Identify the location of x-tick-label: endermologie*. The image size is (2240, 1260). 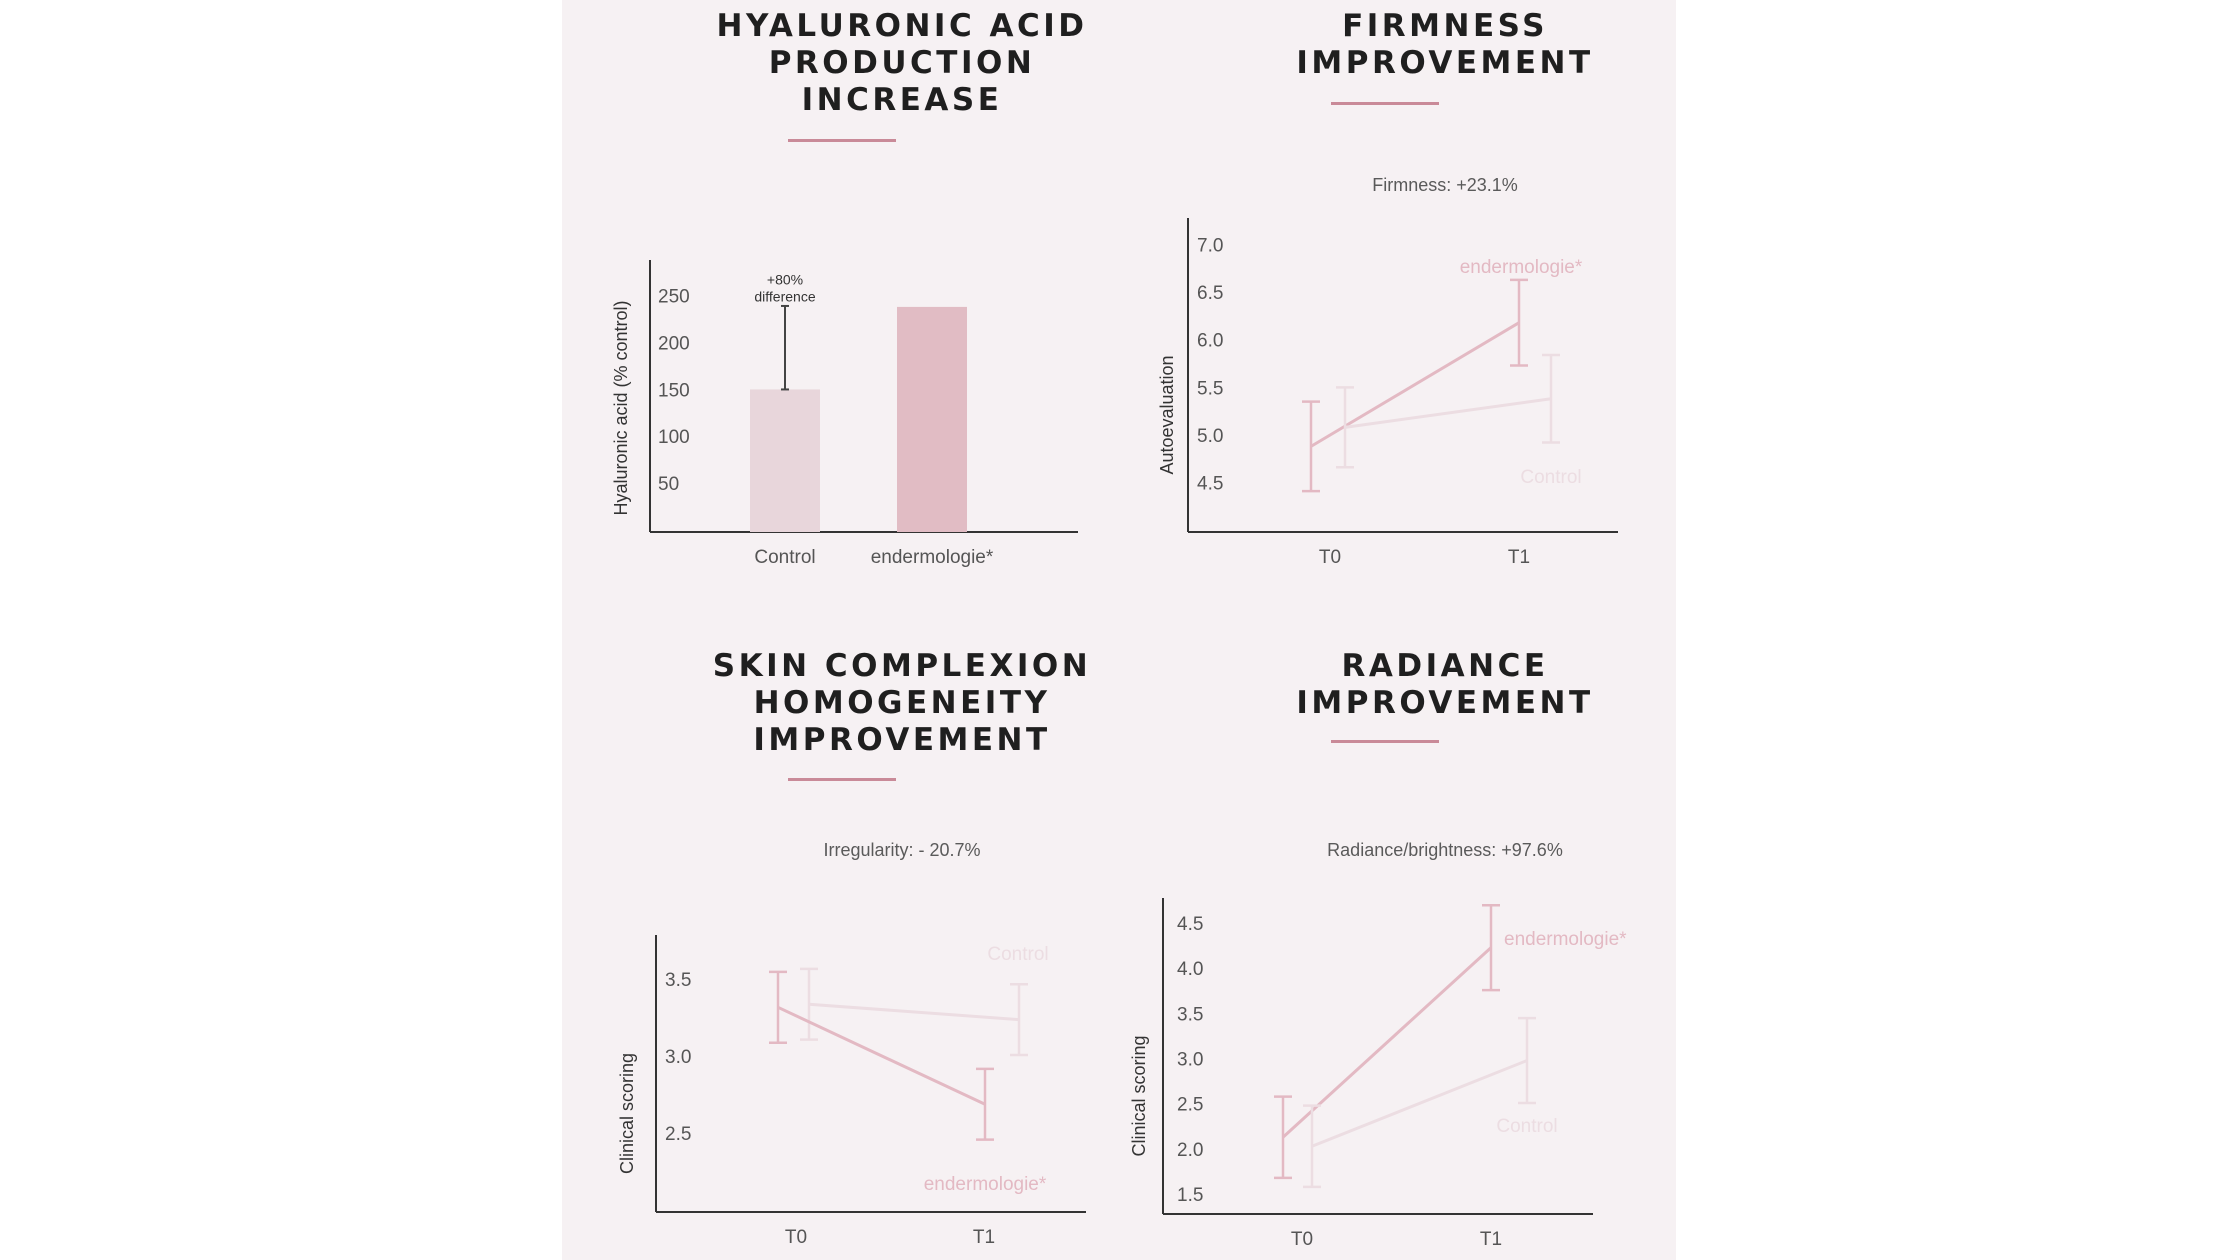
(932, 557).